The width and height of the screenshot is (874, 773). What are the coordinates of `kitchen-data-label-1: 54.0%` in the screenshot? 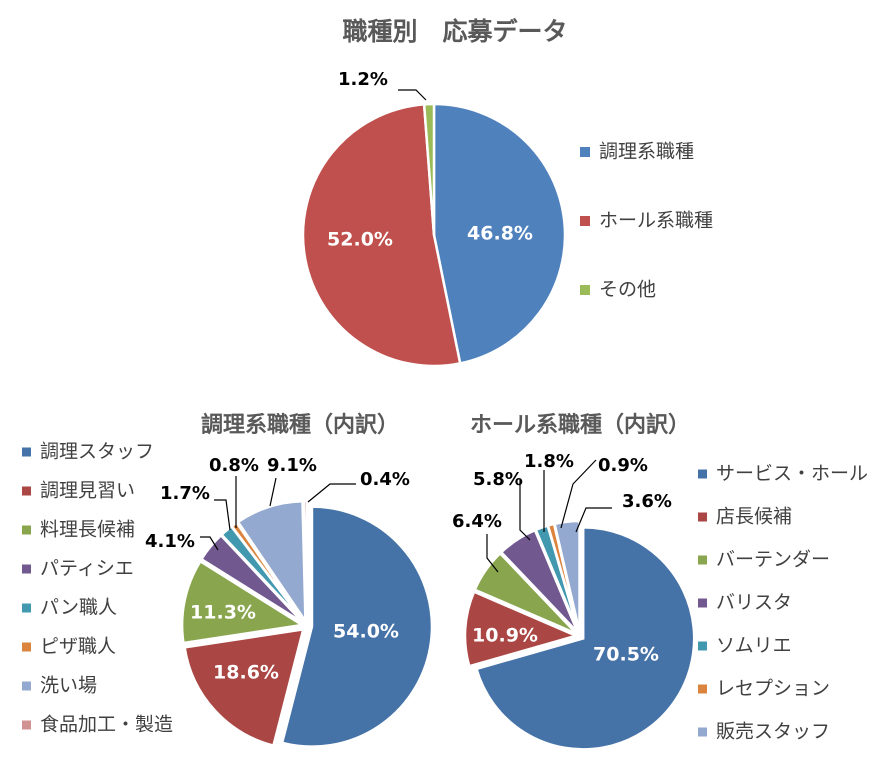 It's located at (366, 632).